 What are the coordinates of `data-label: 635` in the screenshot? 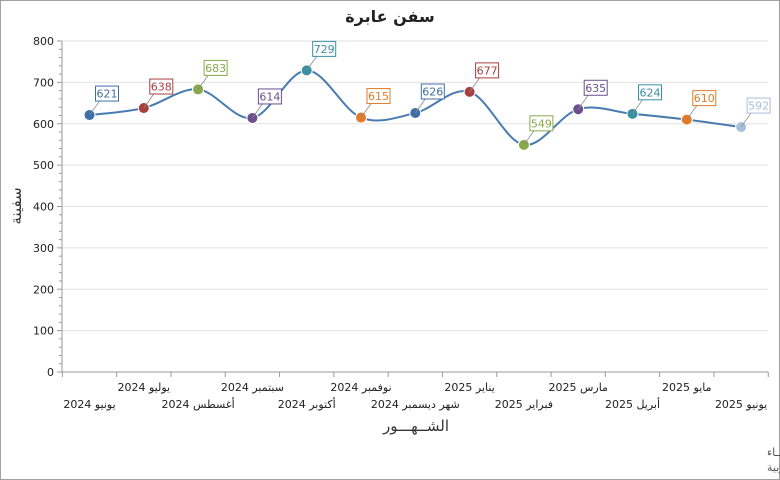 It's located at (595, 88).